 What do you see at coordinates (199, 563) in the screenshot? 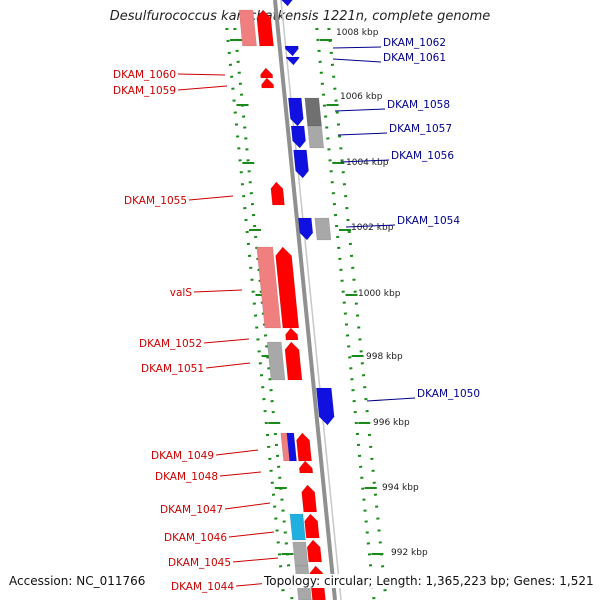
I see `gene-label-forward-11: DKAM_1045` at bounding box center [199, 563].